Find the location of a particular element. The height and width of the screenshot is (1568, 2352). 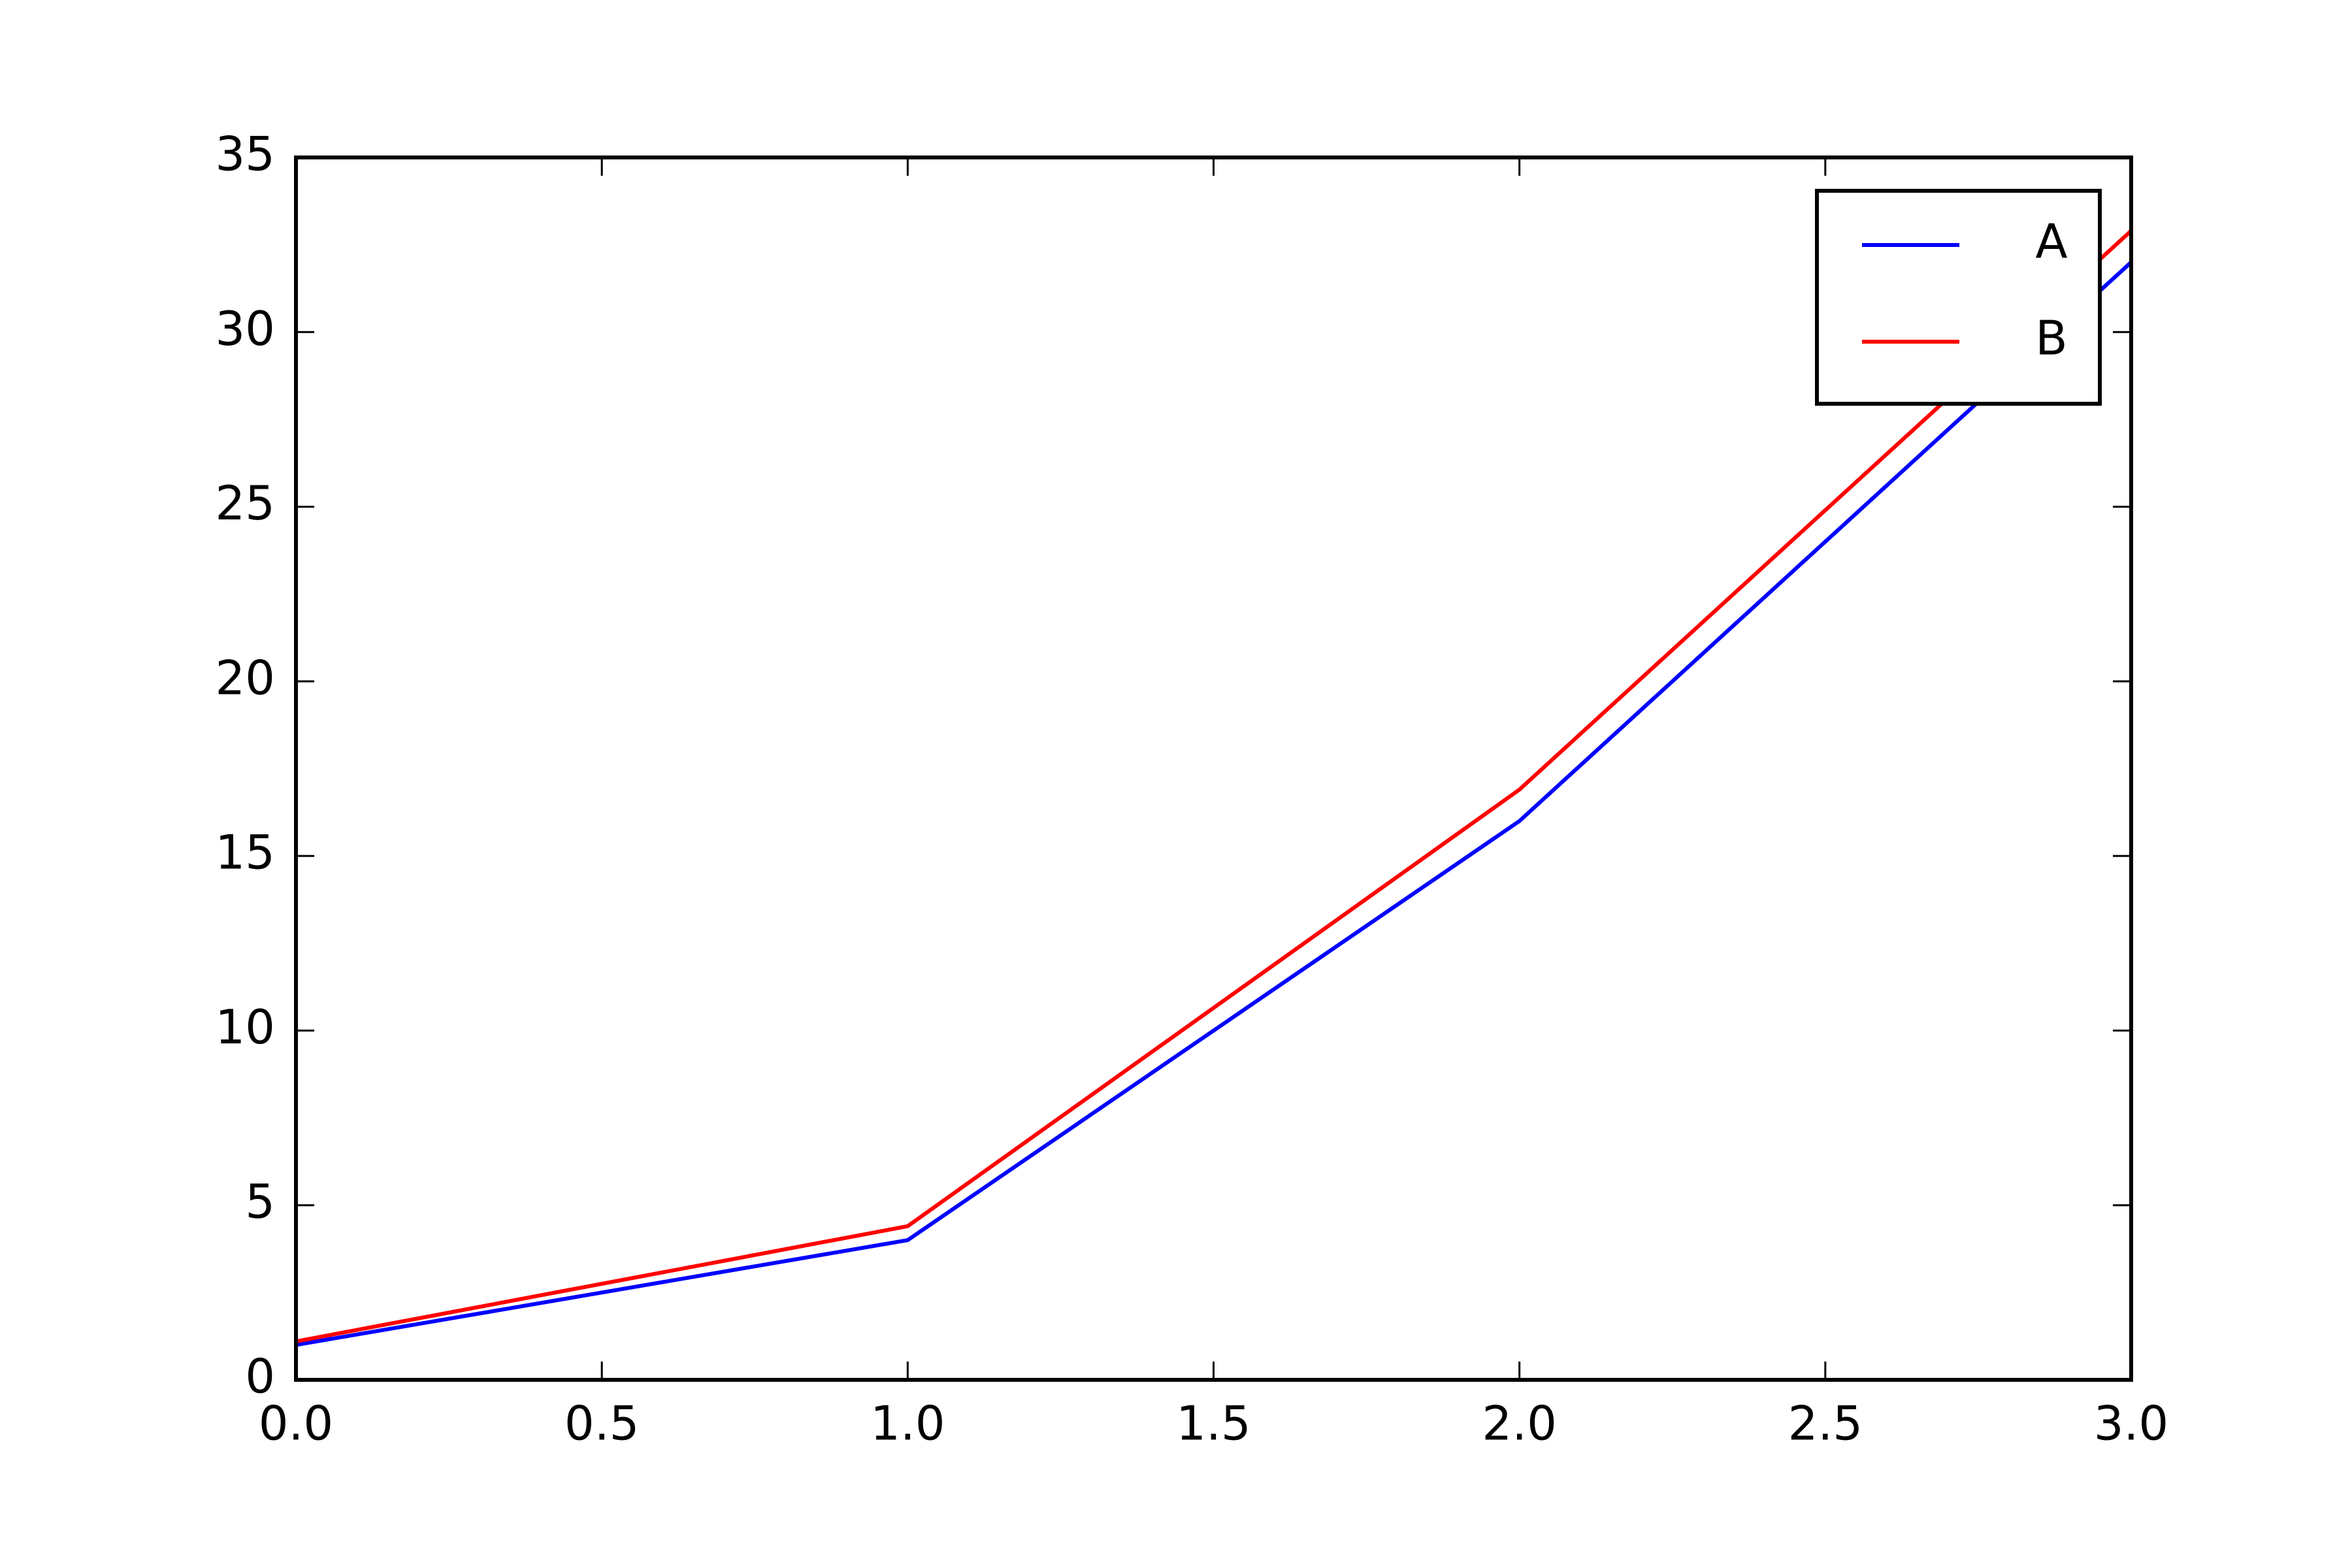

x-tick-label: 3.0 is located at coordinates (2131, 1423).